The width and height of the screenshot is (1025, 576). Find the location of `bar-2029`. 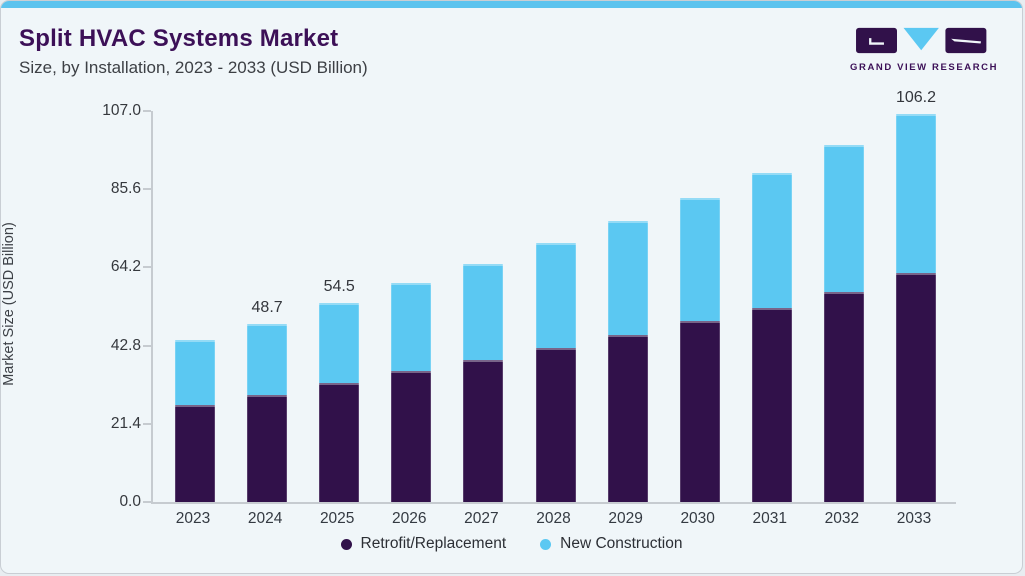

bar-2029 is located at coordinates (627, 361).